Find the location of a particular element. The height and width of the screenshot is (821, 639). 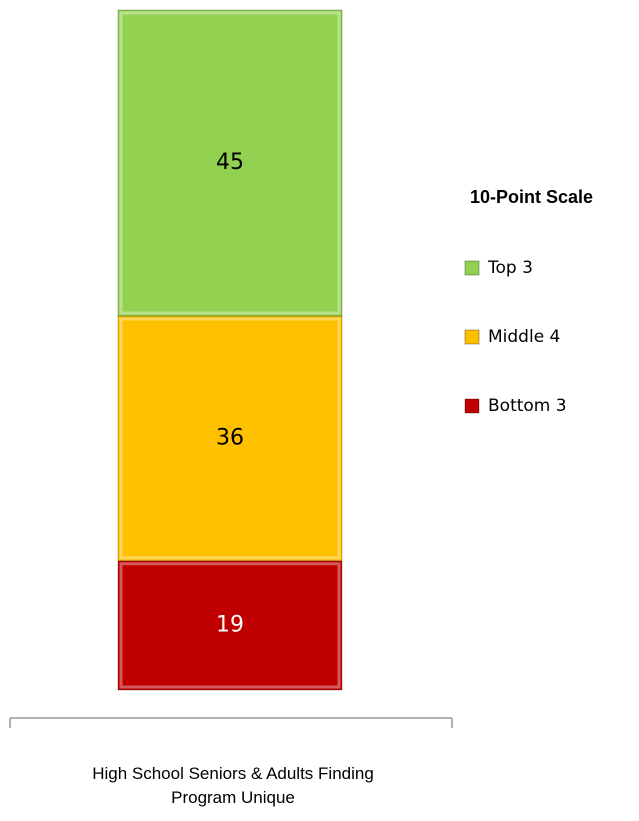

data-label: 19 is located at coordinates (230, 624).